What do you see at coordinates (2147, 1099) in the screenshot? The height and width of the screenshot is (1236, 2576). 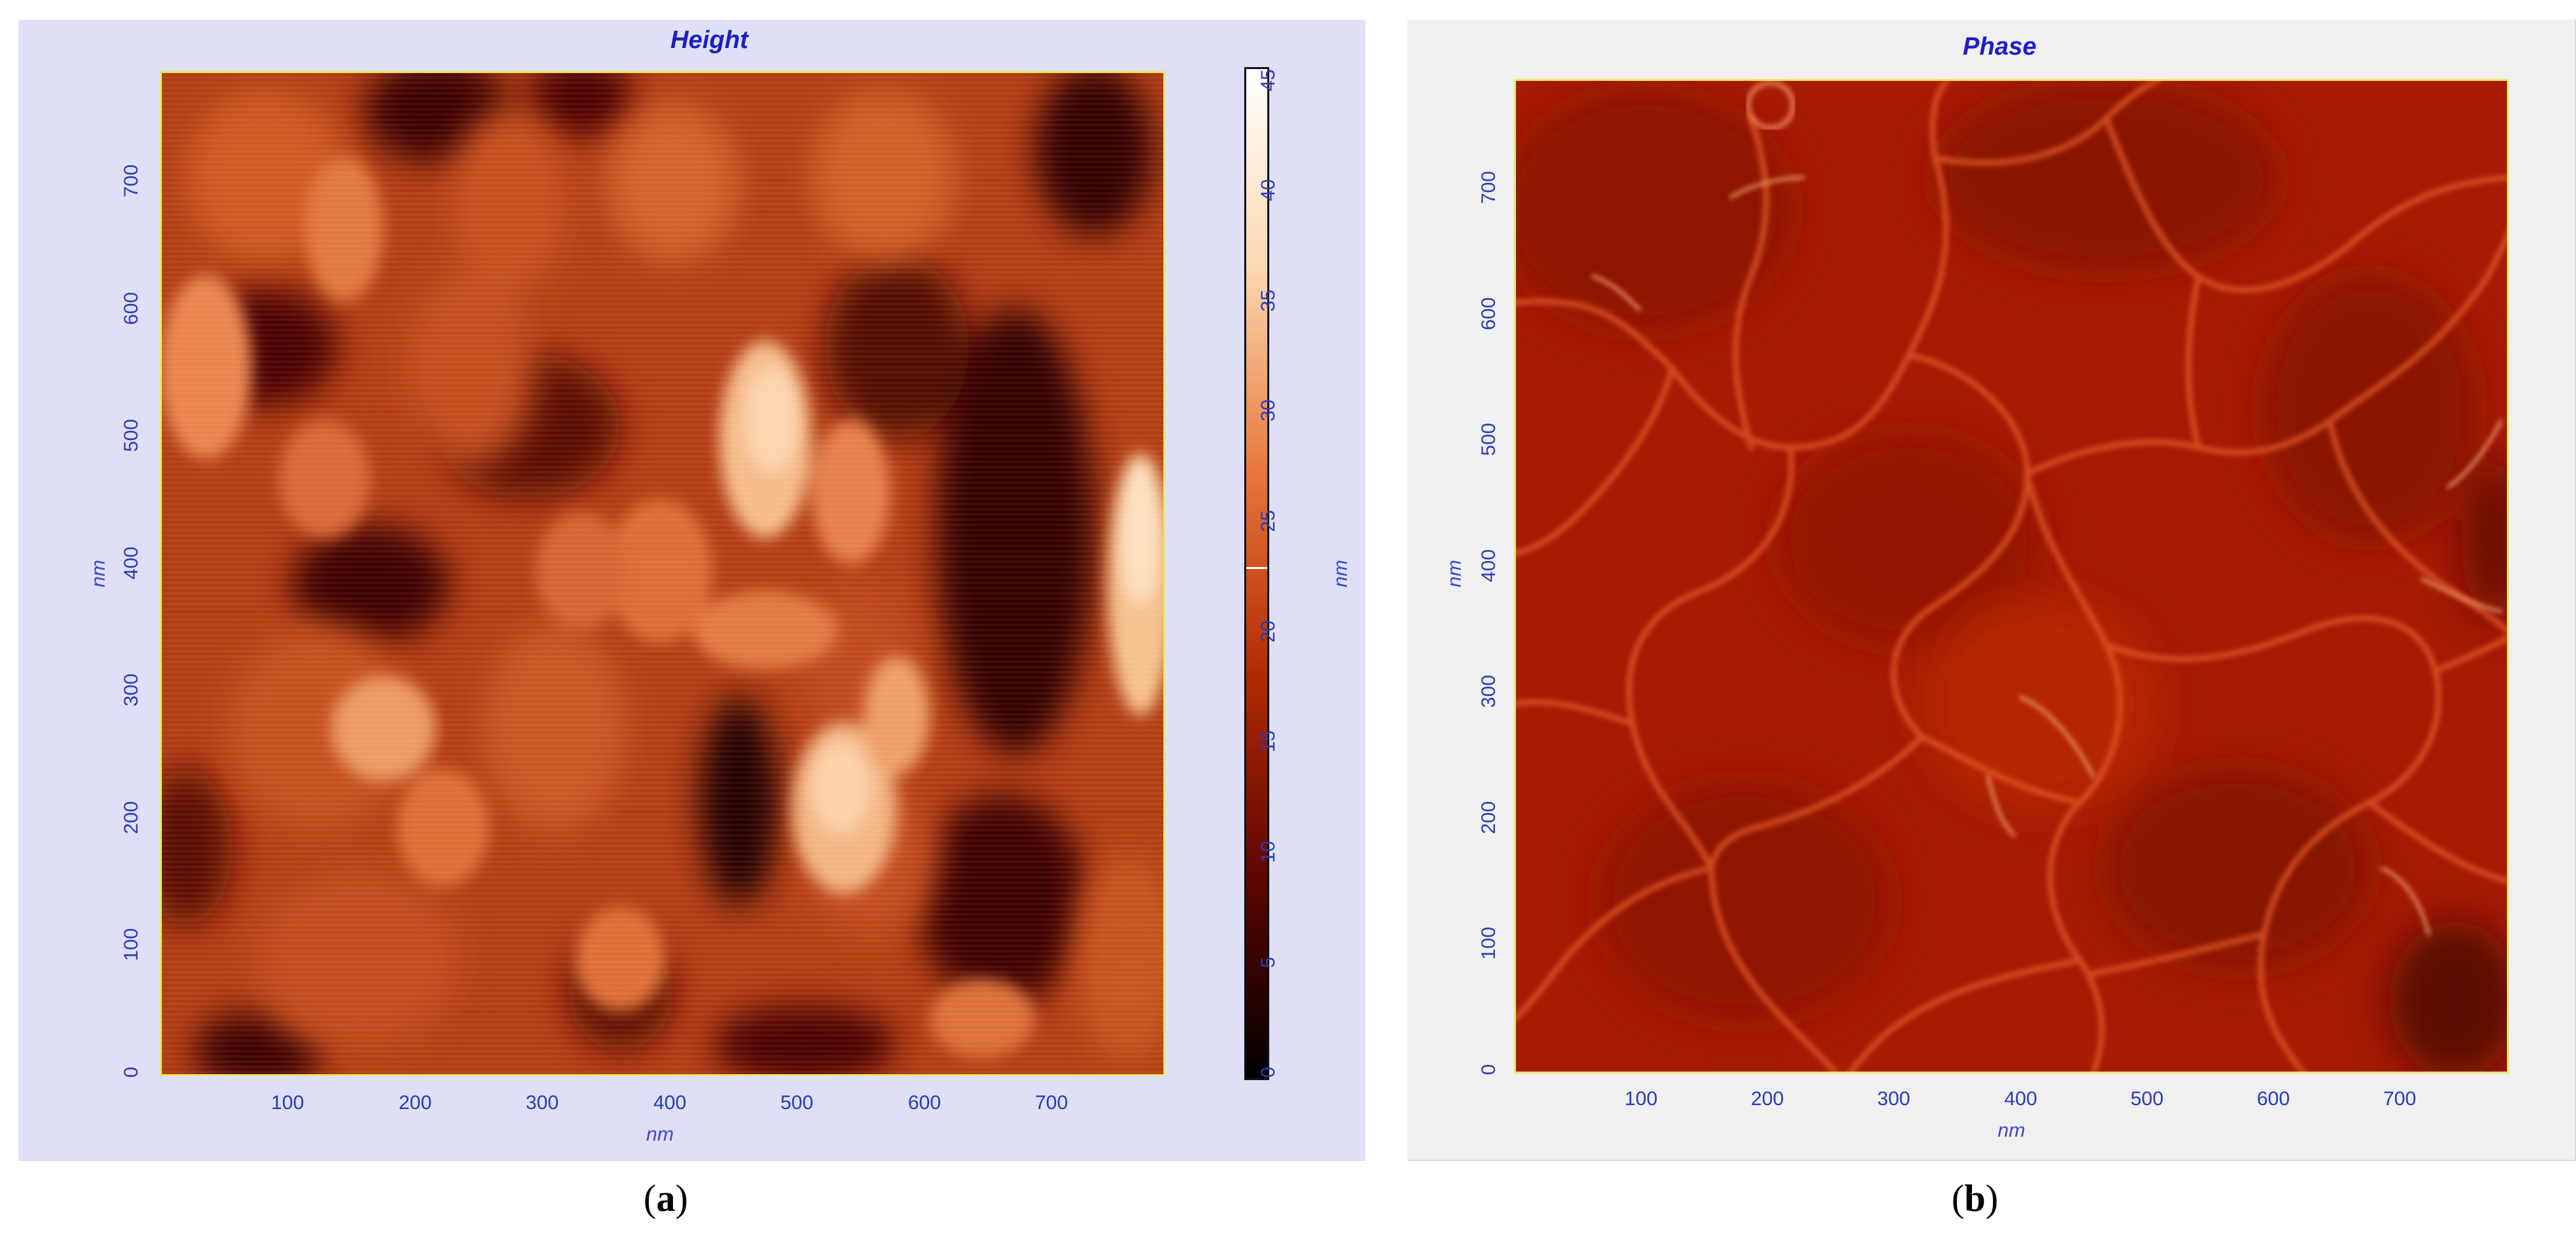 I see `phase-x-tick: 500` at bounding box center [2147, 1099].